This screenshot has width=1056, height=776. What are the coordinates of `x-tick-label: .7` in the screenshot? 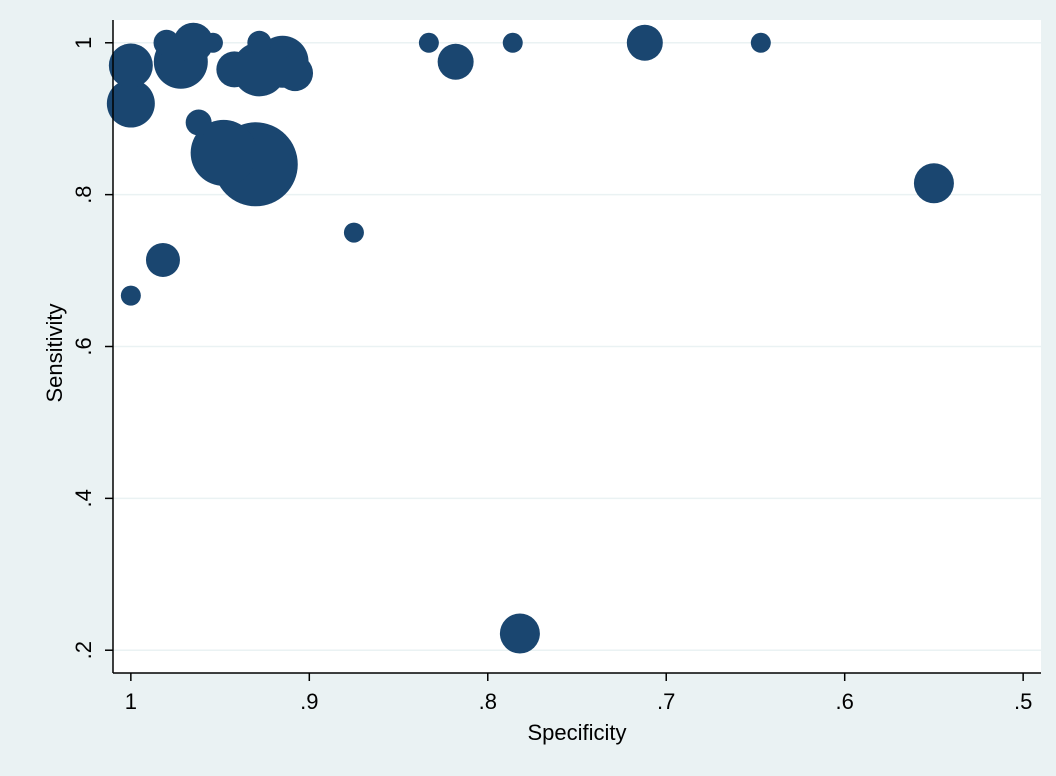 It's located at (666, 701).